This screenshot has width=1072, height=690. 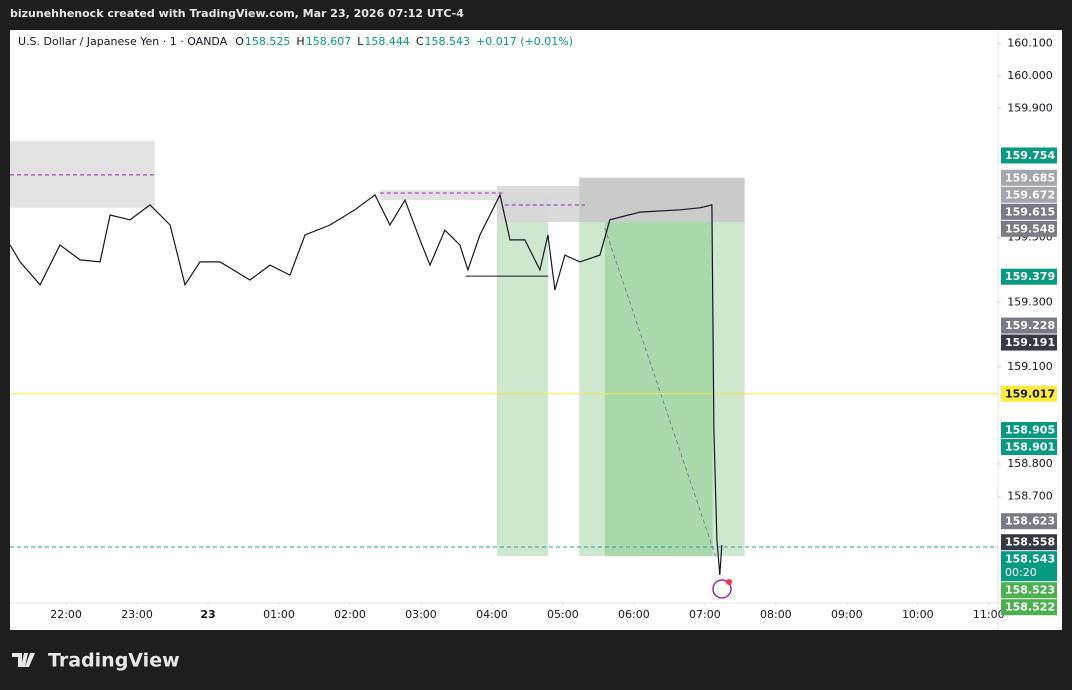 I want to click on event-dot, so click(x=729, y=582).